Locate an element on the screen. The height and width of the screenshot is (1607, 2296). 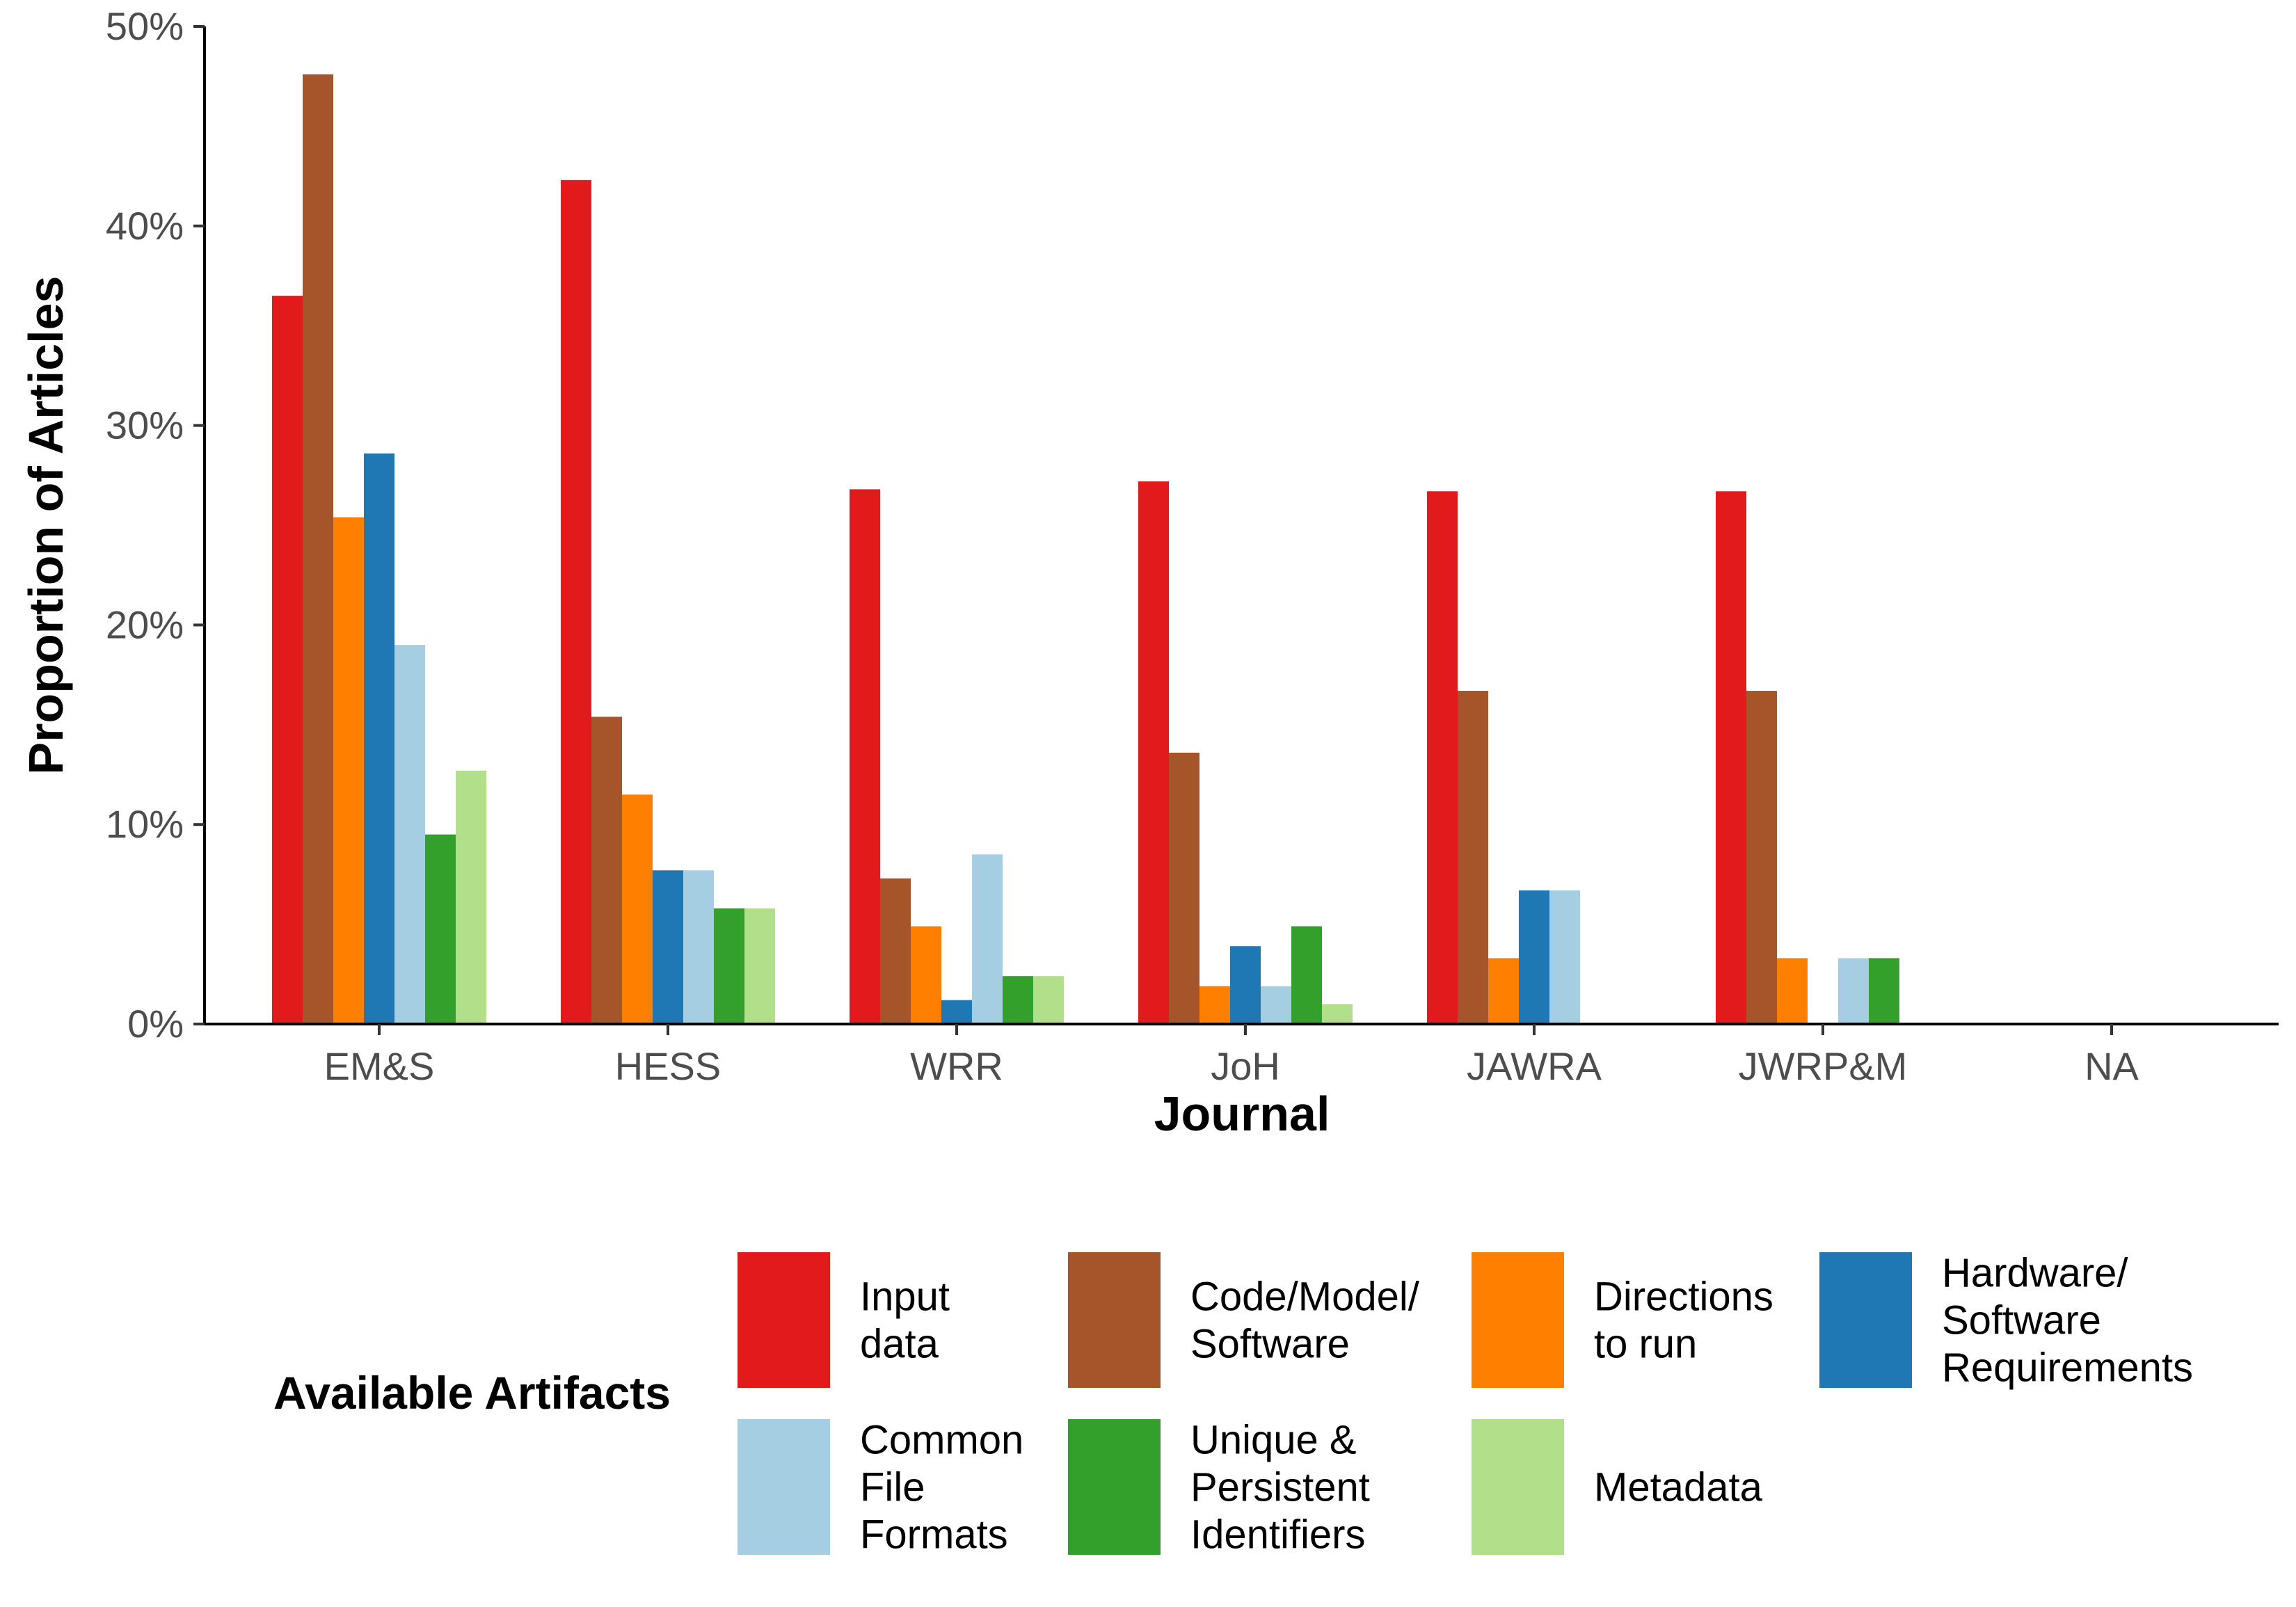
y-tick-label: 10% is located at coordinates (145, 824).